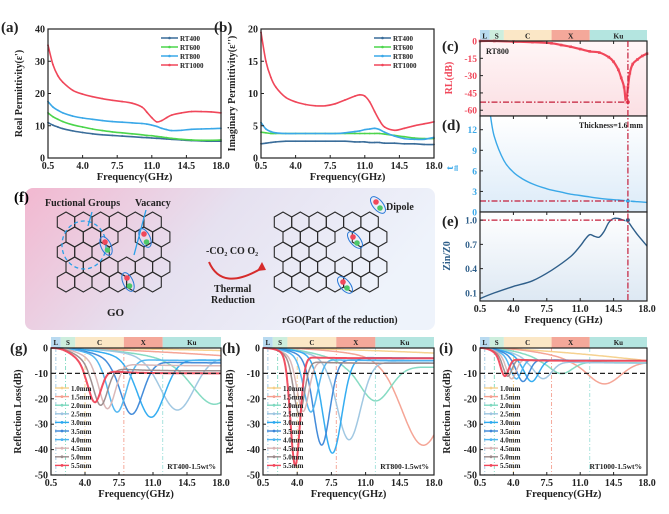 The height and width of the screenshot is (514, 669). I want to click on legend-label-1.5mm: 1.5mm, so click(293, 397).